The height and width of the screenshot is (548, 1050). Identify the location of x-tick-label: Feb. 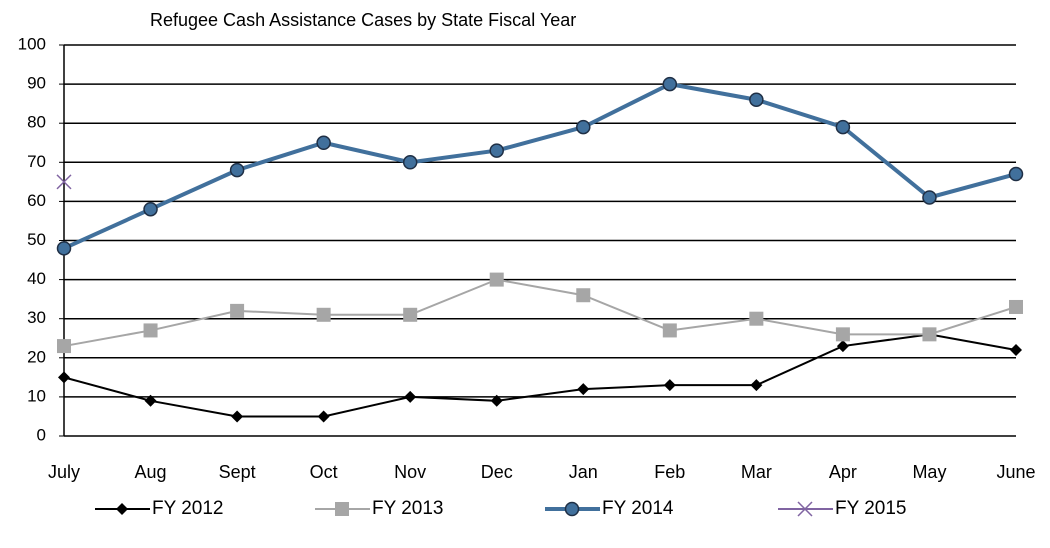
(669, 472).